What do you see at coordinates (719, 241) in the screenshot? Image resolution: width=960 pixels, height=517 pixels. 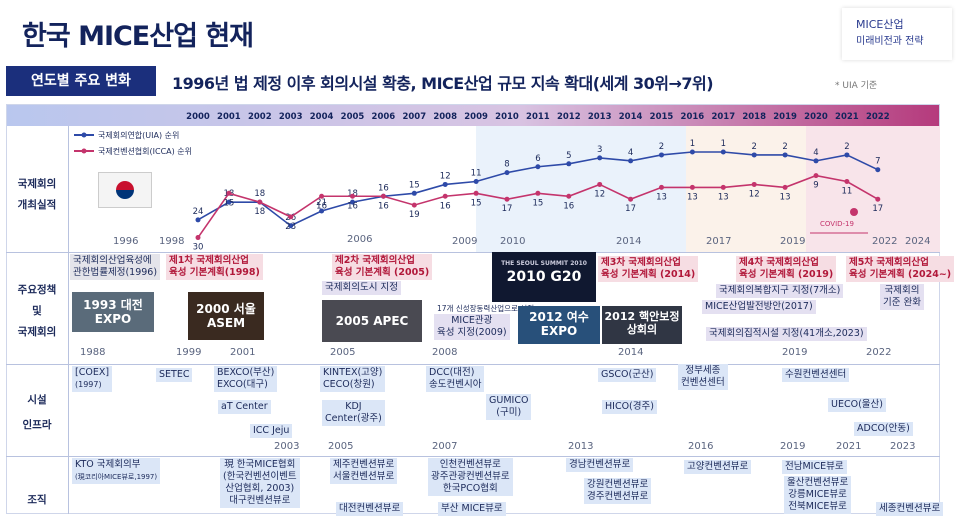 I see `band-year: 2017` at bounding box center [719, 241].